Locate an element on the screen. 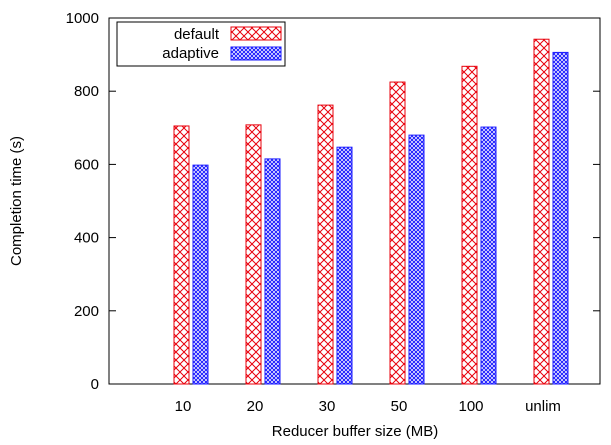  legend-label-adaptive: adaptive is located at coordinates (190, 53).